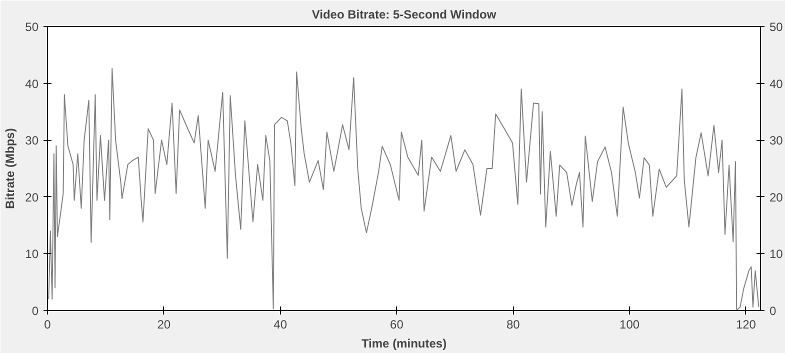 The image size is (785, 353). I want to click on y-tick-label: 30, so click(32, 141).